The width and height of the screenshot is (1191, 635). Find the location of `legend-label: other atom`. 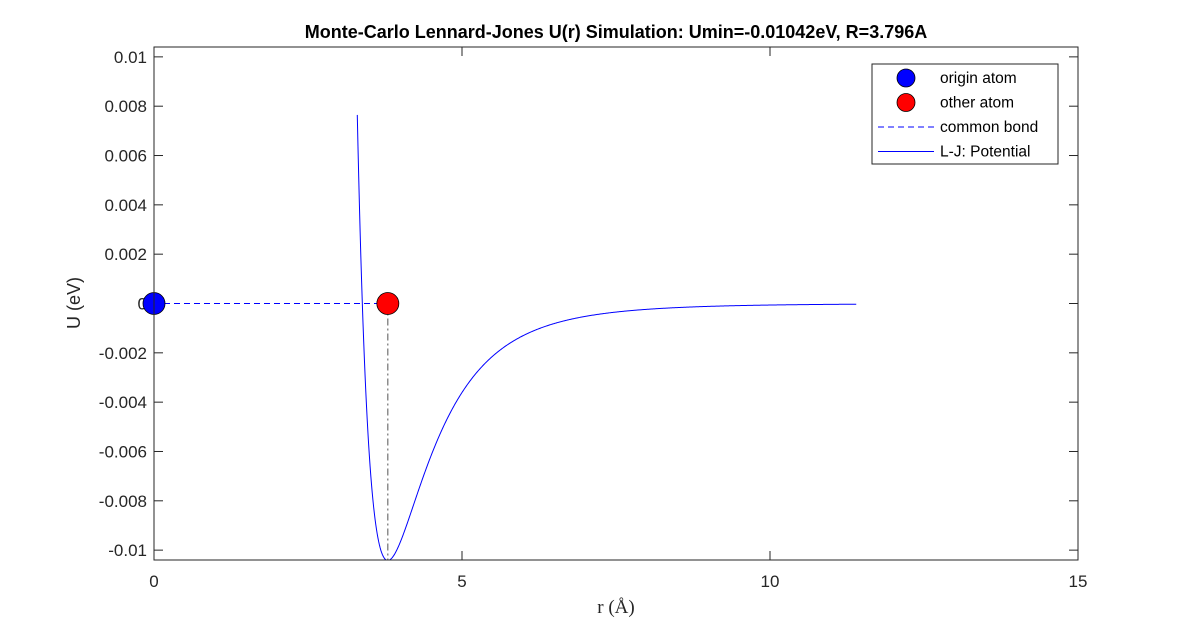

legend-label: other atom is located at coordinates (977, 103).